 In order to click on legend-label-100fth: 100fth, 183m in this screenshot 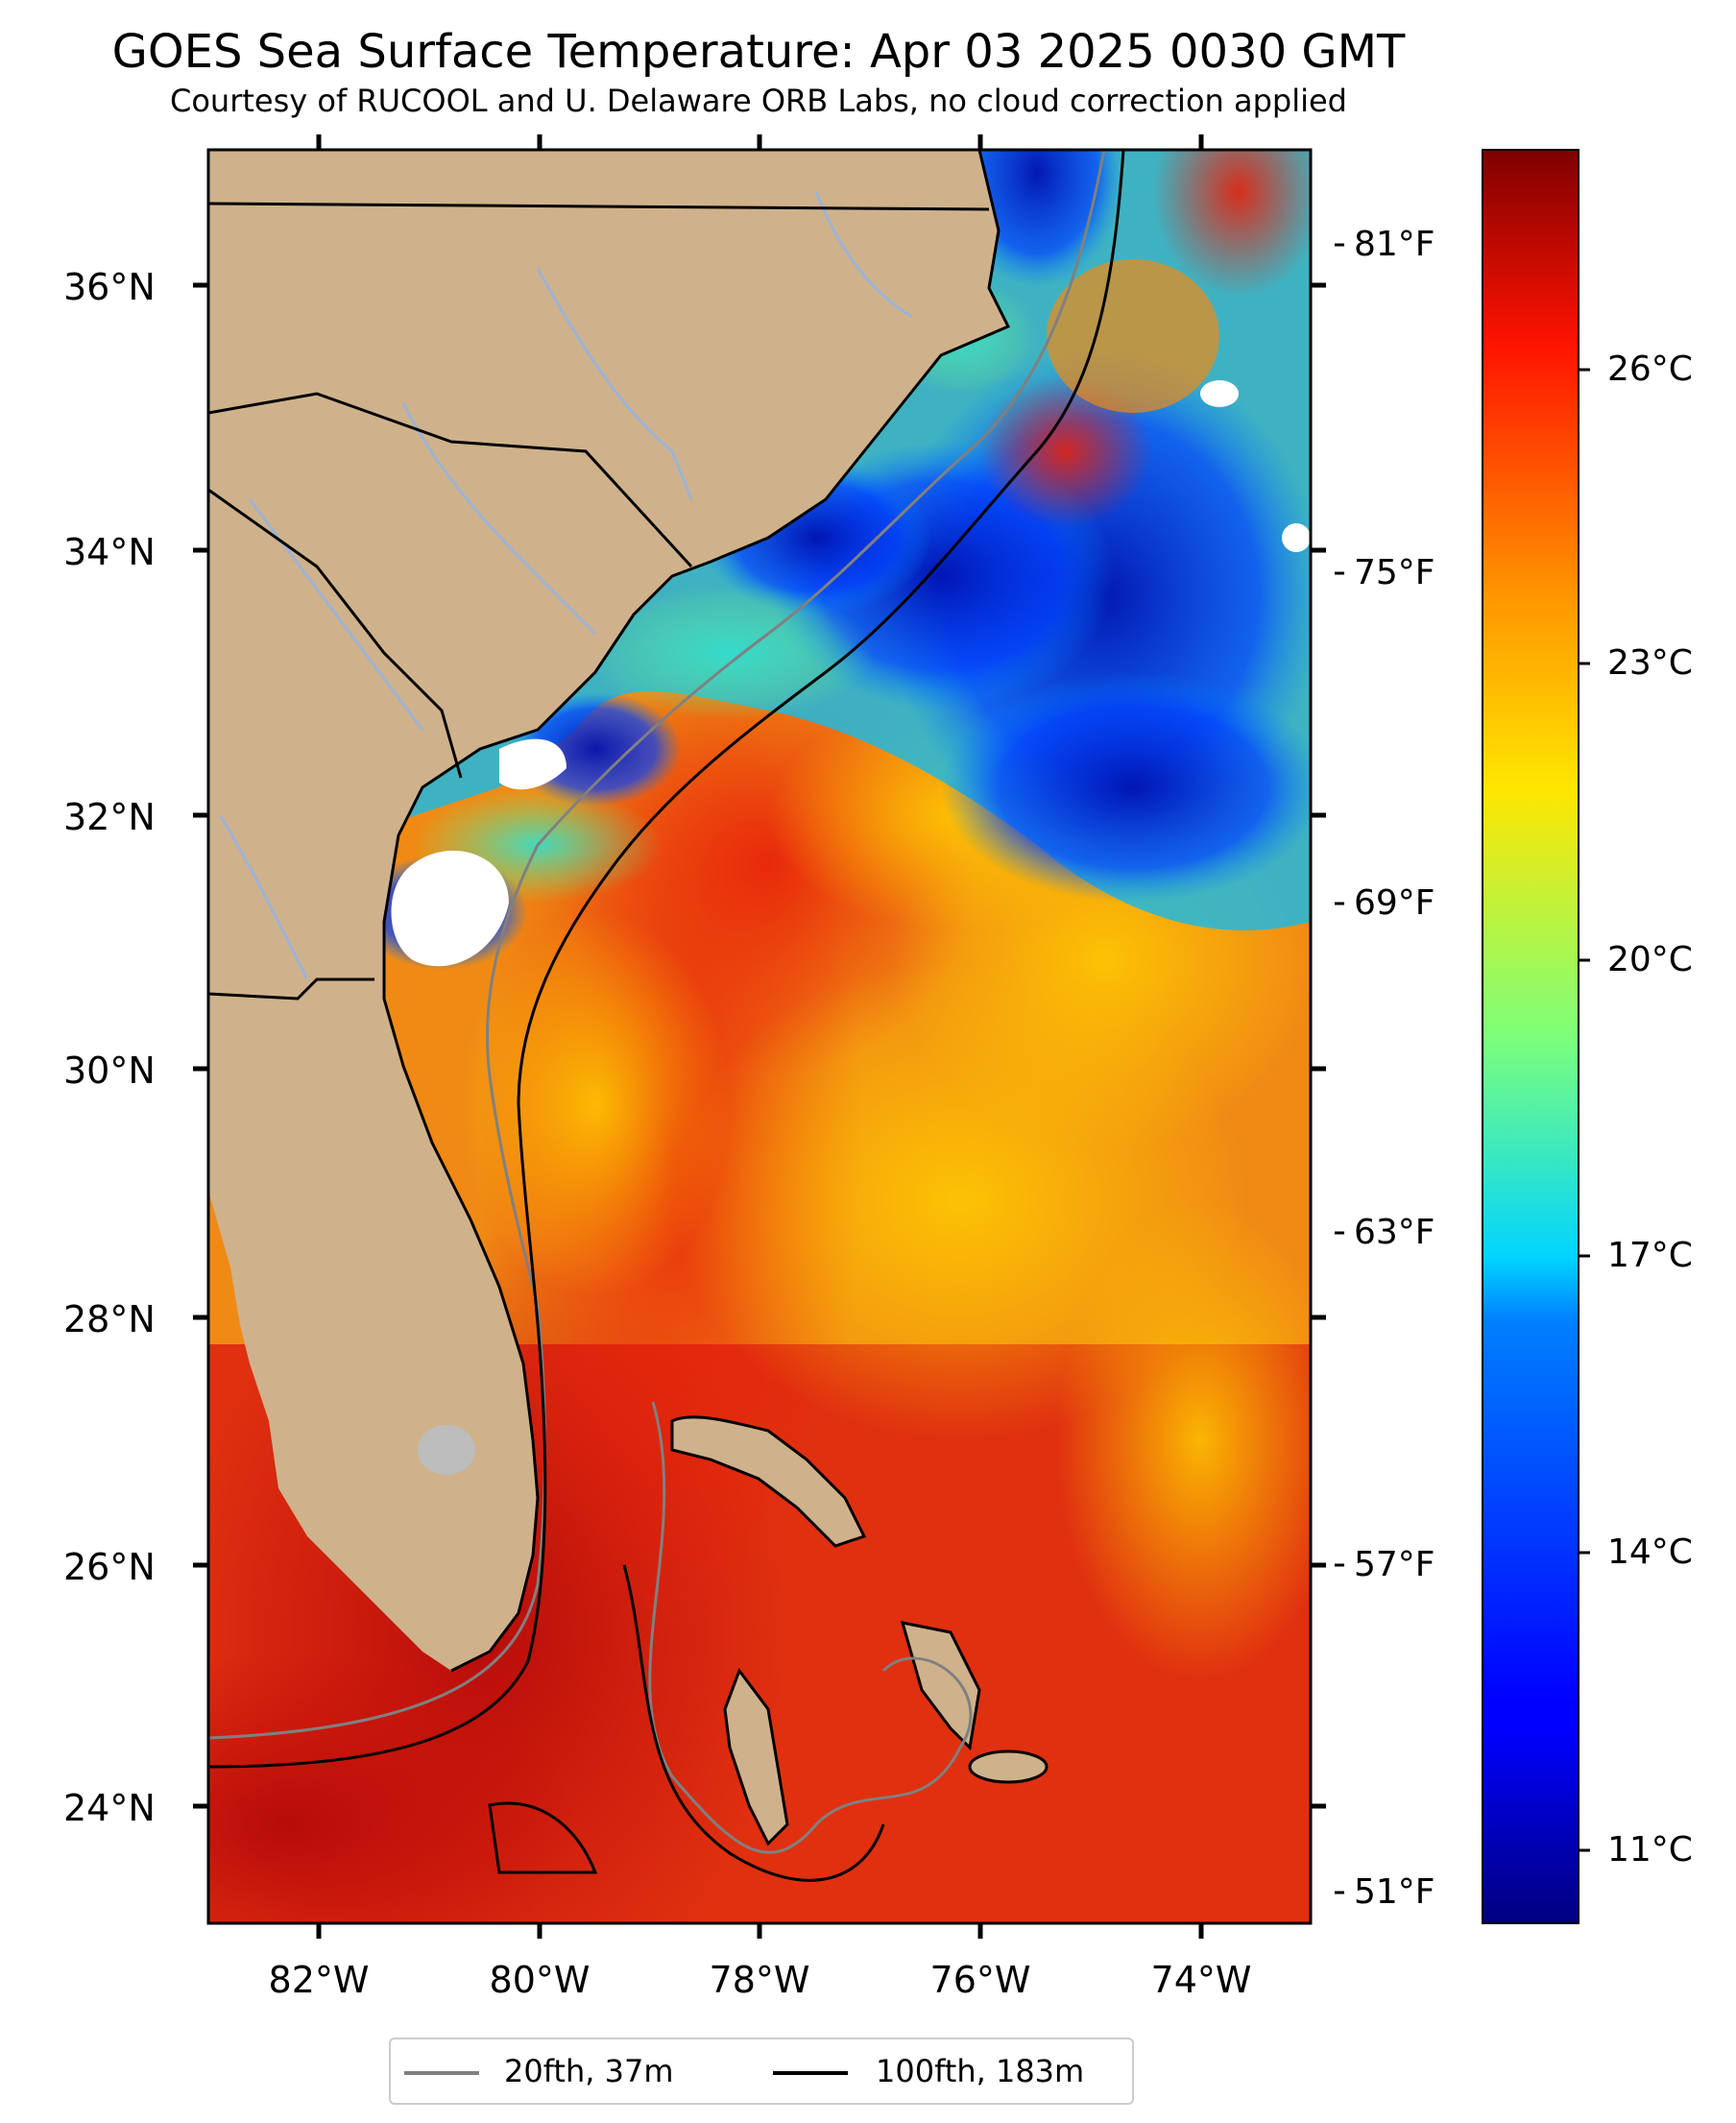, I will do `click(980, 2071)`.